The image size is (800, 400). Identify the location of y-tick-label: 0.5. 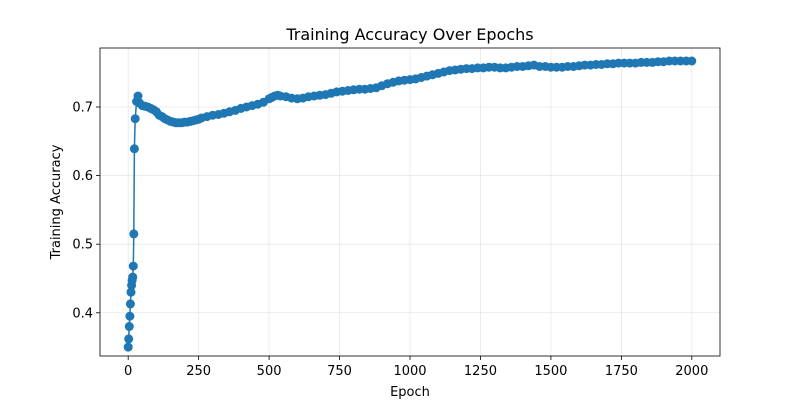
(82, 245).